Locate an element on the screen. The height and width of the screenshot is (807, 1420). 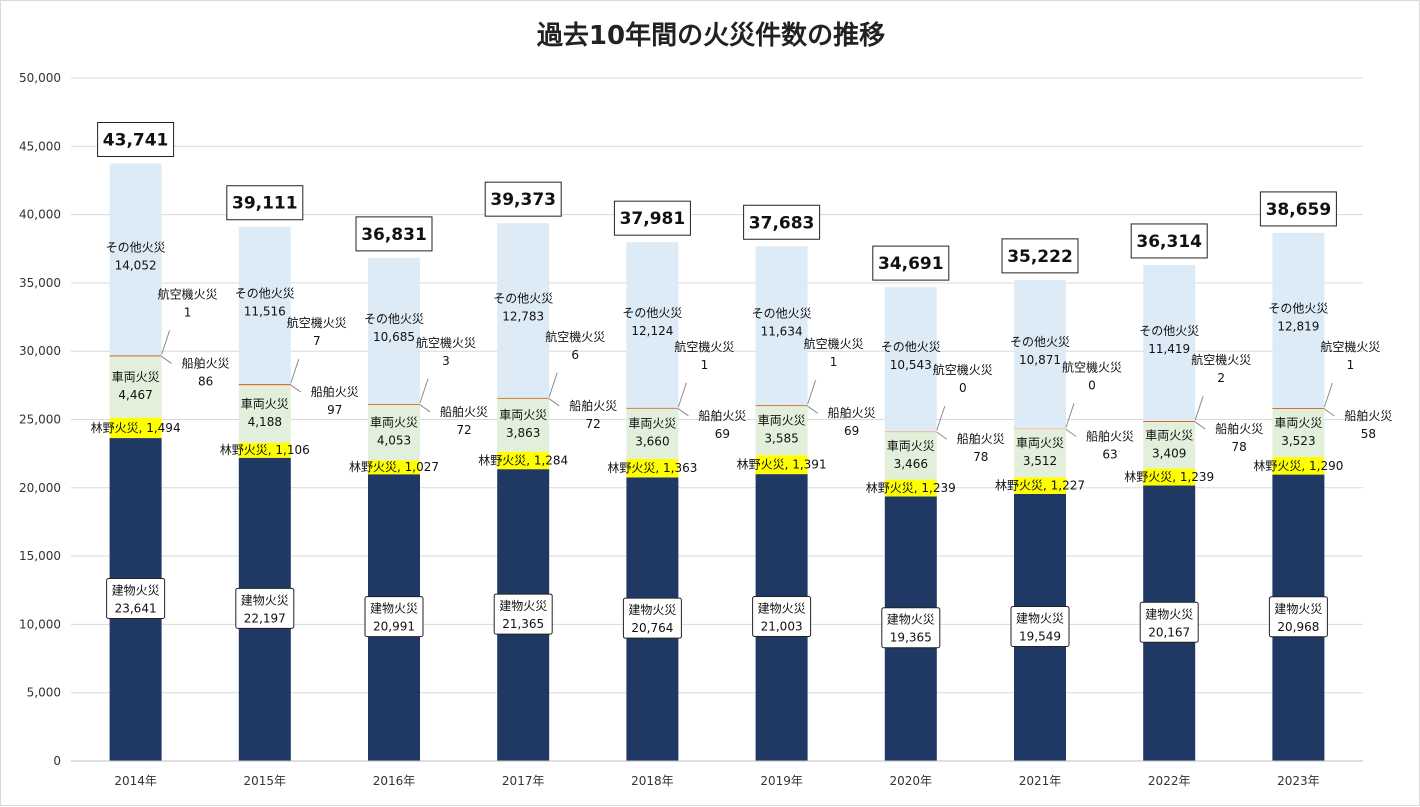
data-label: 3,466 is located at coordinates (911, 464).